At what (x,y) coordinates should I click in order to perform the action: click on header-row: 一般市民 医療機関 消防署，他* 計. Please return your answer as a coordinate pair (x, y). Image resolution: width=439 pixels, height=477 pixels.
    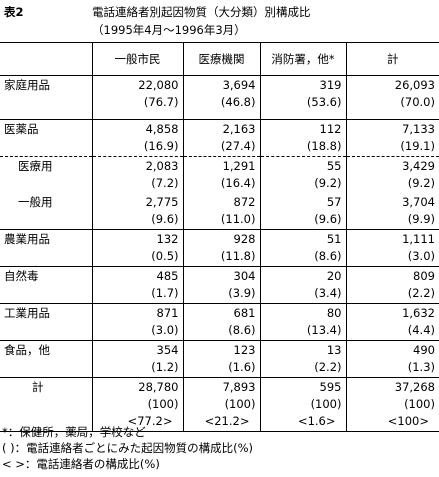
    Looking at the image, I should click on (219, 59).